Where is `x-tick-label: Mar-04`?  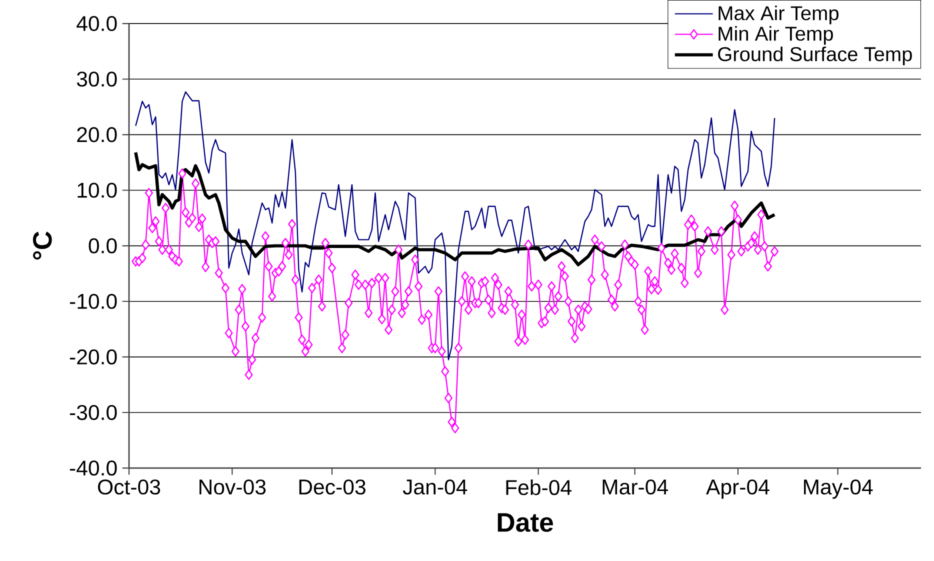 x-tick-label: Mar-04 is located at coordinates (635, 487).